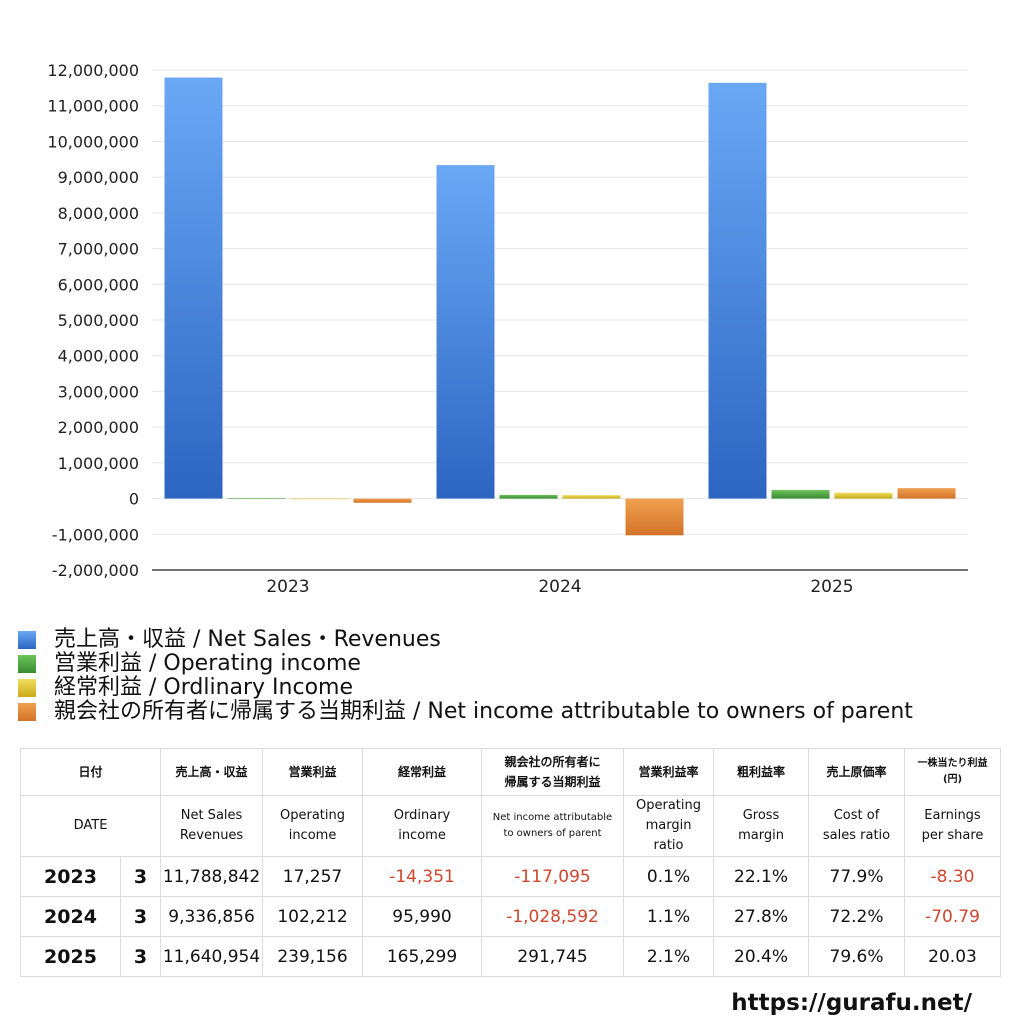  What do you see at coordinates (552, 762) in the screenshot?
I see `header-ni-jp-line1: 親会社の所有者に` at bounding box center [552, 762].